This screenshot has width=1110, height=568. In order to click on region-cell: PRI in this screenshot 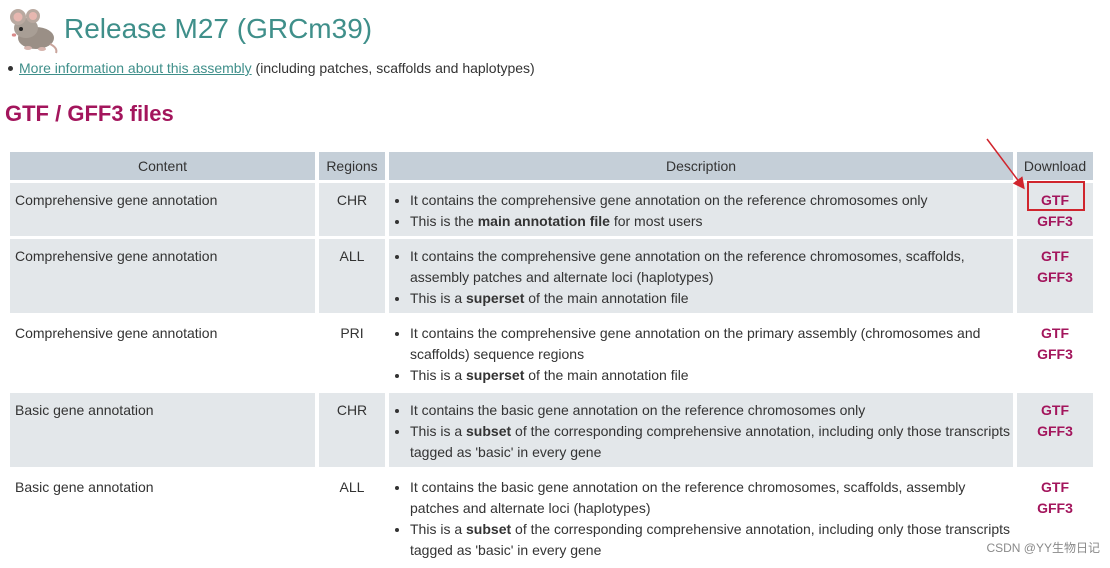, I will do `click(352, 333)`.